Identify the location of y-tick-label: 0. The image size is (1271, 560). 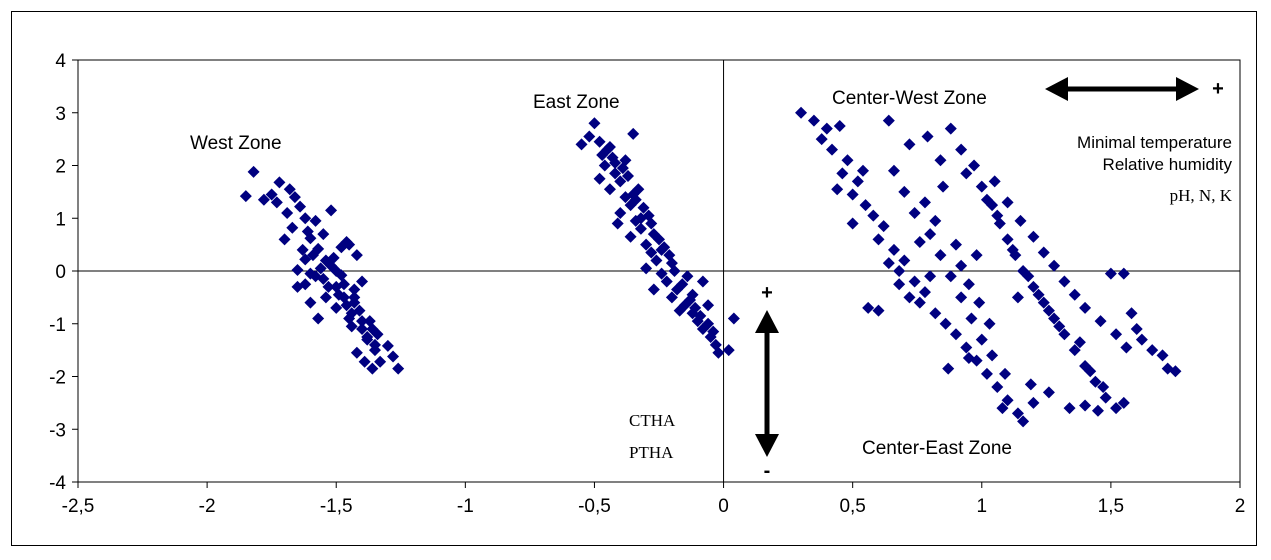
(60, 272).